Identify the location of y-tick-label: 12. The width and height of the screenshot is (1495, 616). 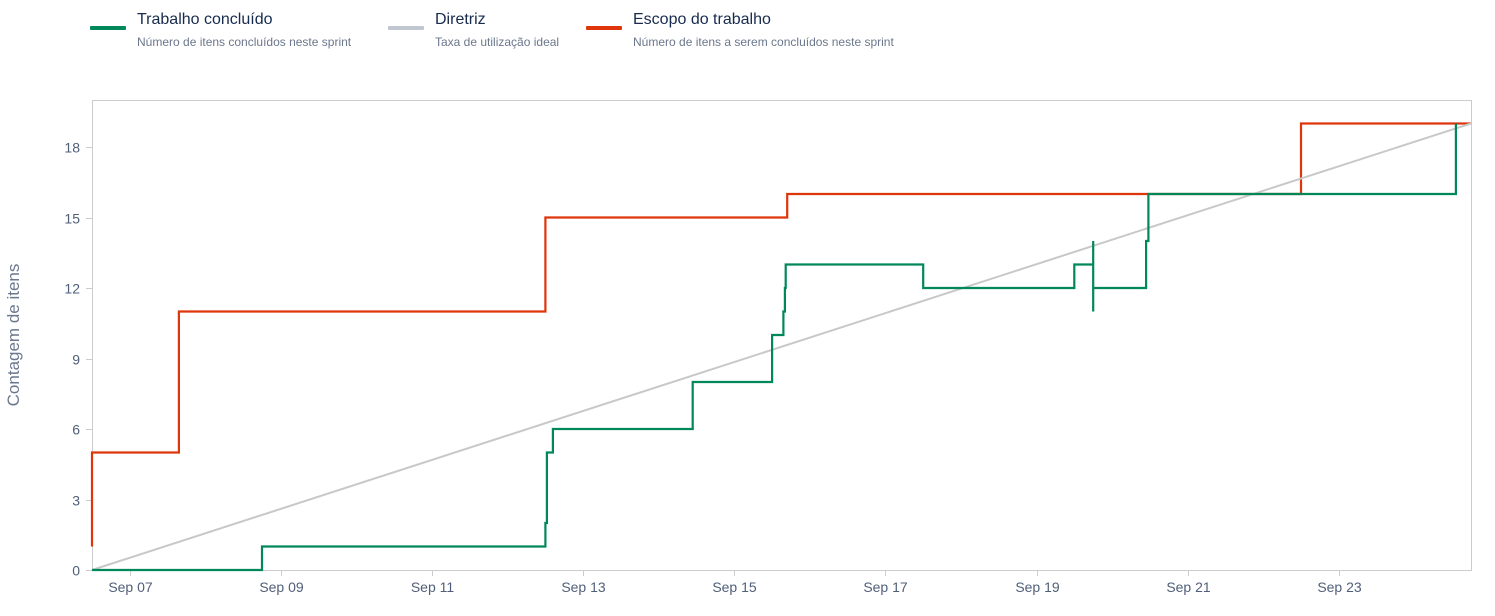
(72, 289).